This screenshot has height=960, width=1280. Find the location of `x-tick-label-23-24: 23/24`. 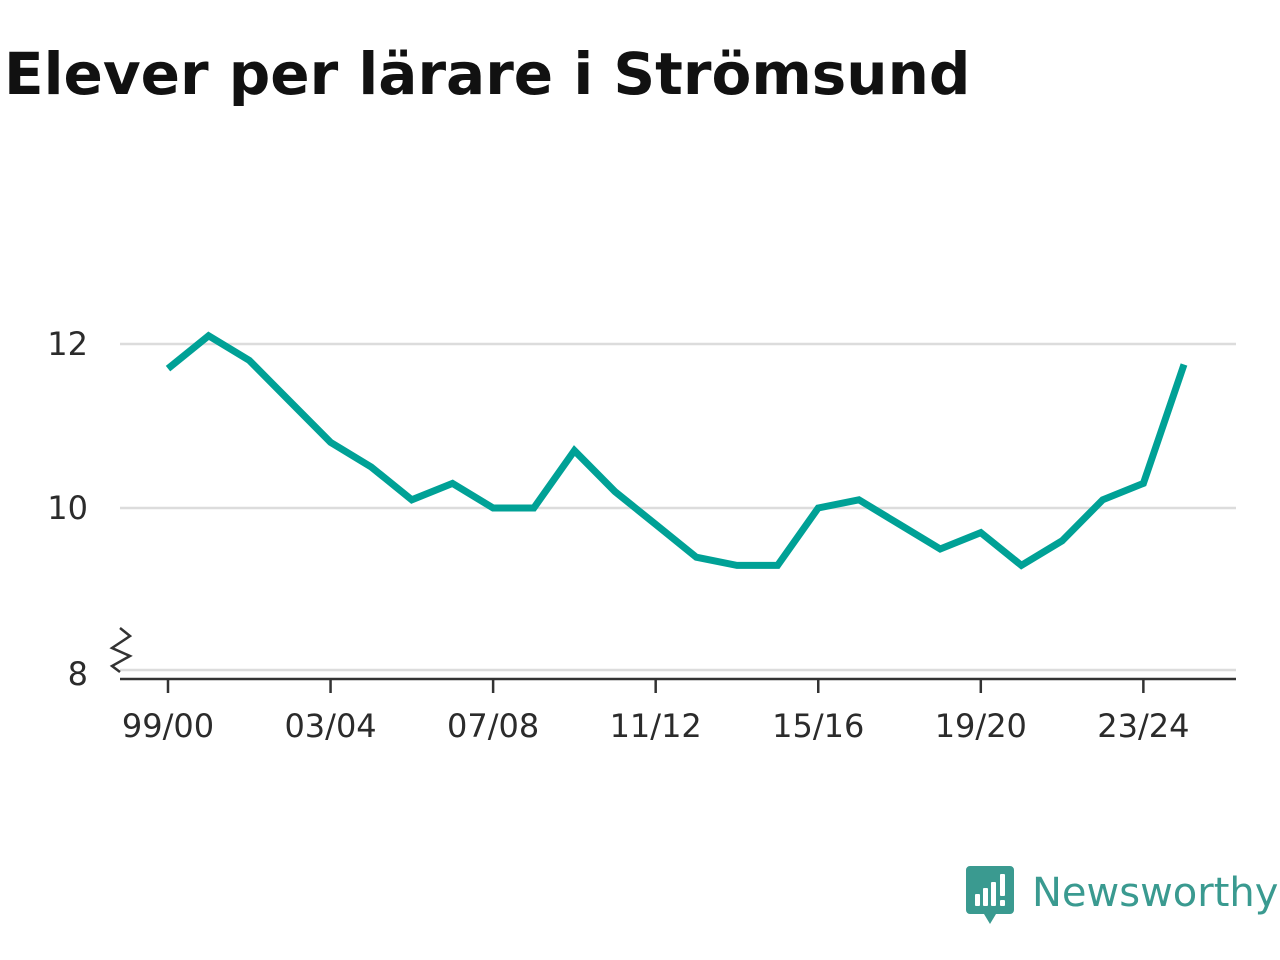

x-tick-label-23-24: 23/24 is located at coordinates (1143, 726).